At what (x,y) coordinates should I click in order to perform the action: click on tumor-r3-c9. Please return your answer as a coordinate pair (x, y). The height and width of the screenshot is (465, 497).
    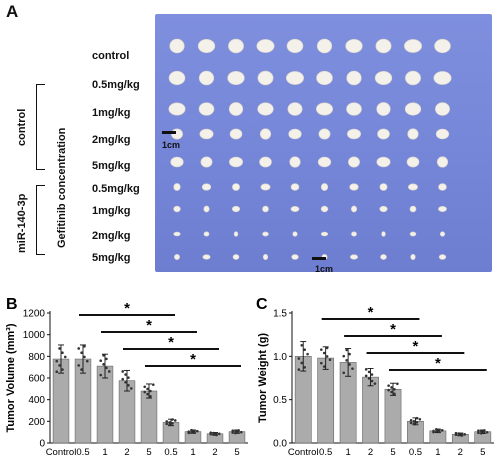
    Looking at the image, I should click on (442, 134).